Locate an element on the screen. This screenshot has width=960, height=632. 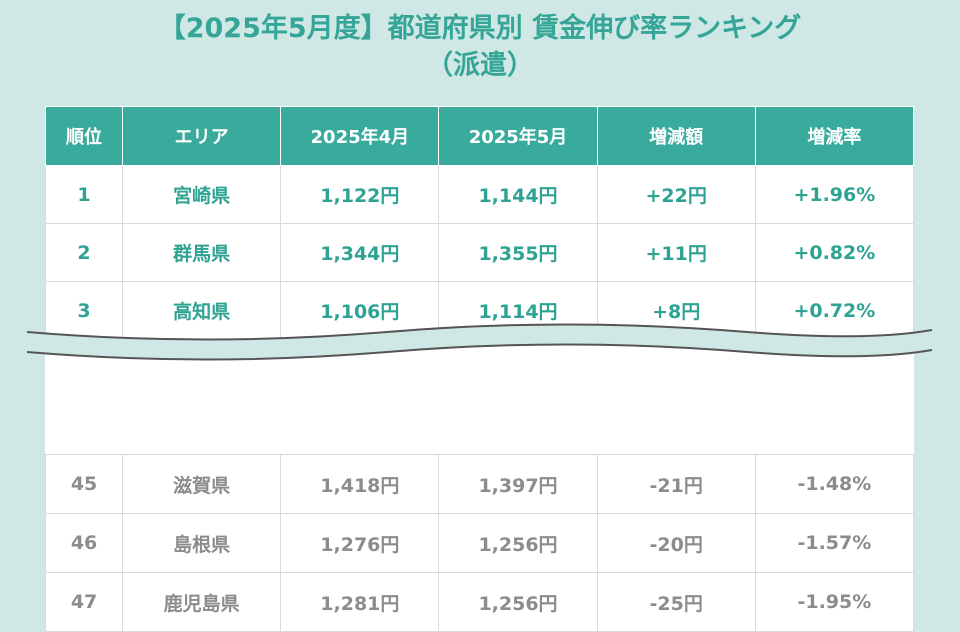
table-row: 1 宮崎県 1,122円 1,144円 +22円 +1.96% is located at coordinates (479, 194).